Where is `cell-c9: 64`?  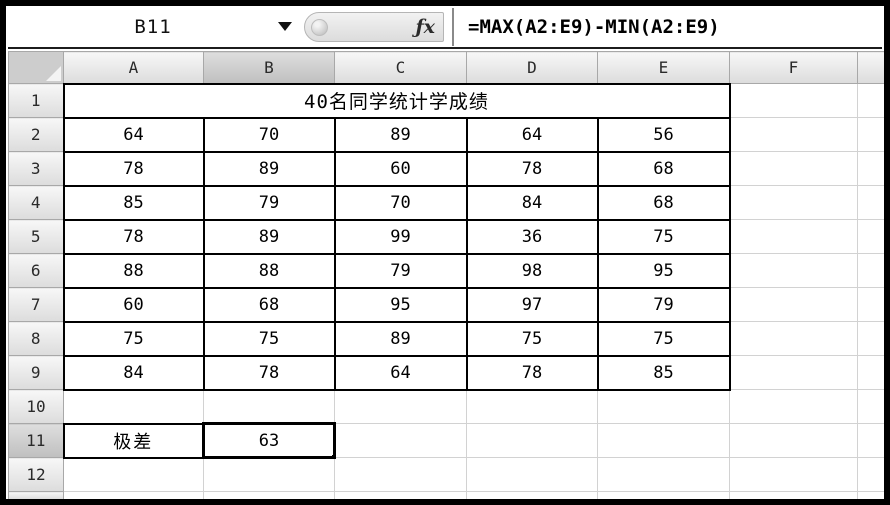 cell-c9: 64 is located at coordinates (400, 372).